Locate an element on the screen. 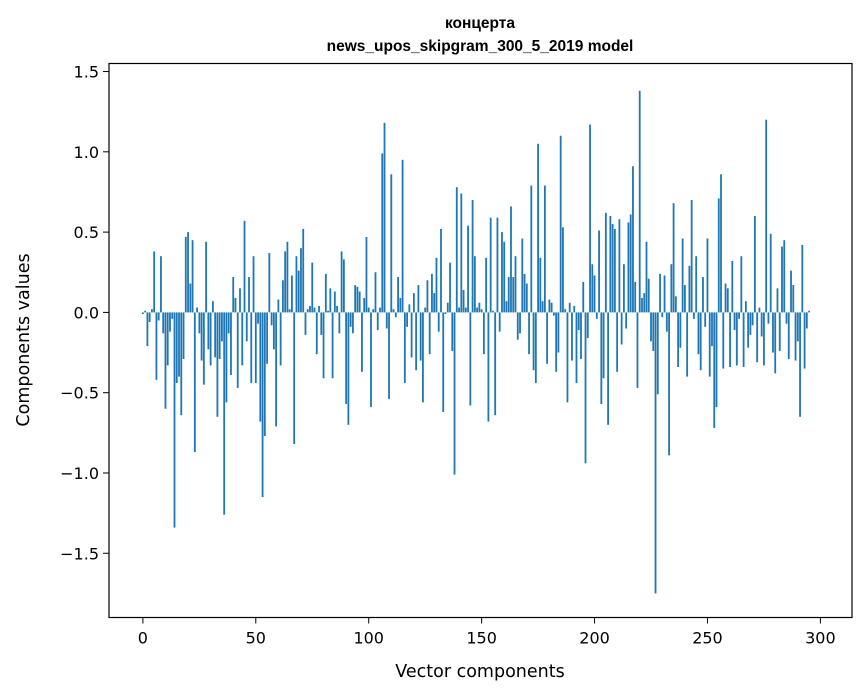 Image resolution: width=867 pixels, height=696 pixels. x-tick-label: 100 is located at coordinates (368, 638).